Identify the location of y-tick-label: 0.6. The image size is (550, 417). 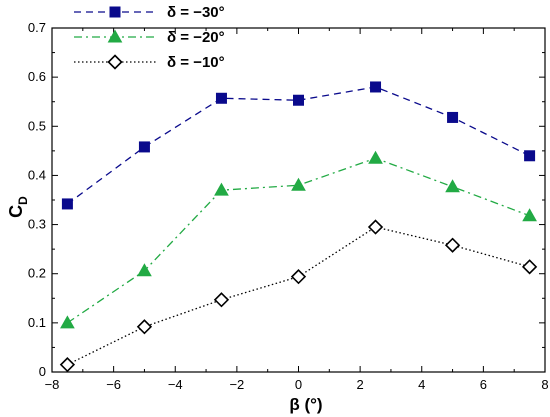
(37, 76).